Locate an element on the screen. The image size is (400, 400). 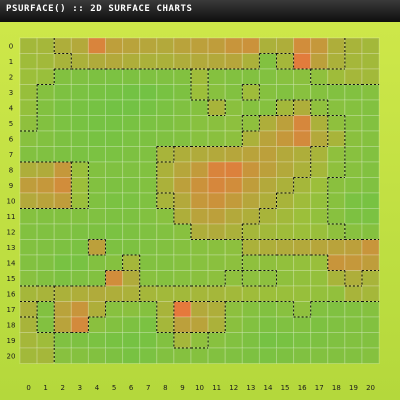
y-tick-label: 20 is located at coordinates (11, 356).